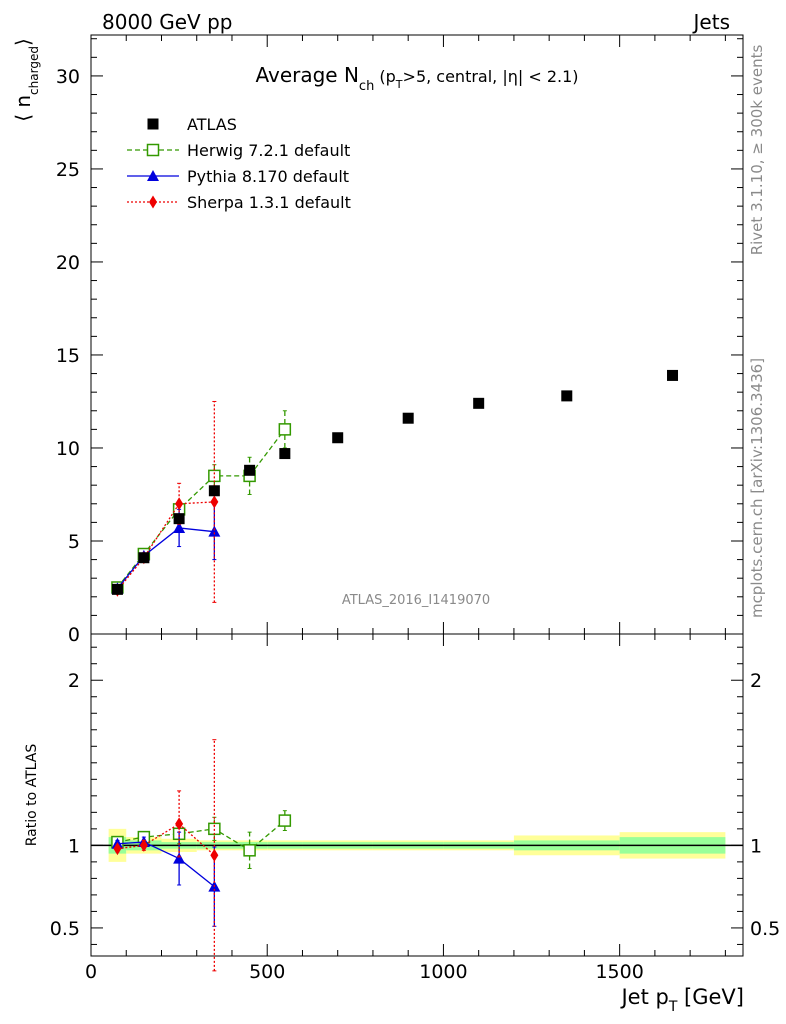 The width and height of the screenshot is (786, 1024). What do you see at coordinates (68, 449) in the screenshot?
I see `y-tick-label: 10` at bounding box center [68, 449].